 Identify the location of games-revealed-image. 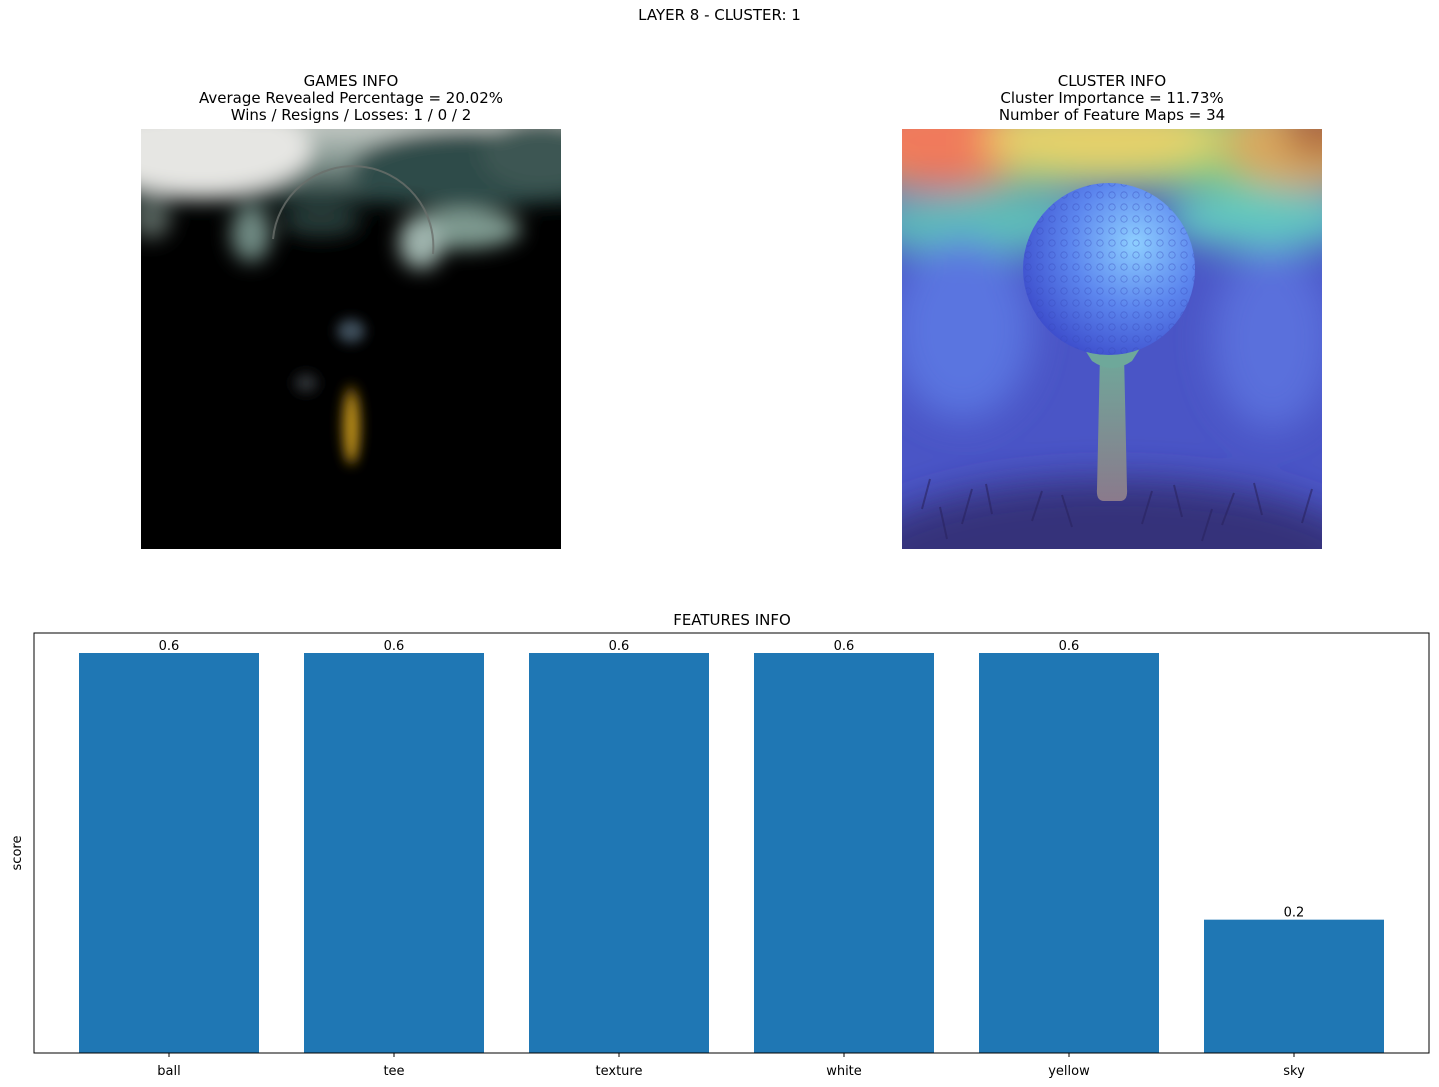
(351, 339).